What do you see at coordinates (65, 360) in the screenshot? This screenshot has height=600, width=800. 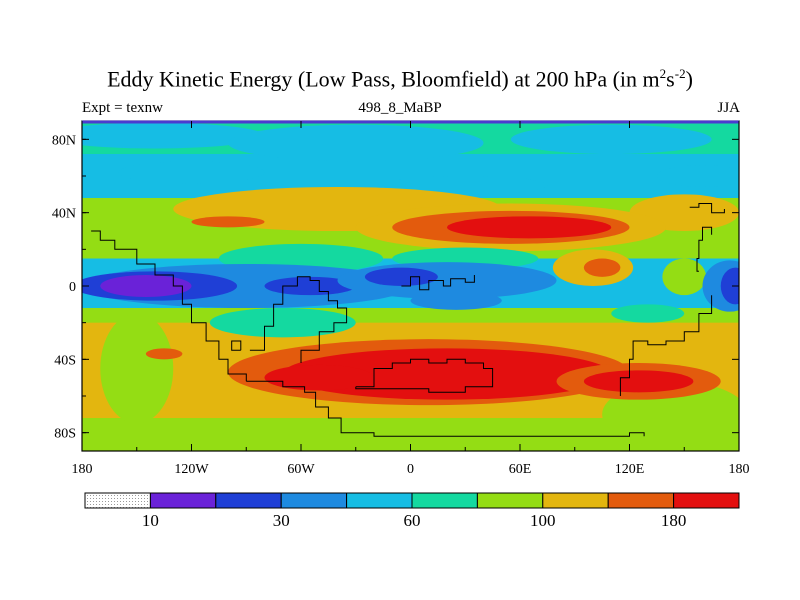 I see `y-tick-label: 40S` at bounding box center [65, 360].